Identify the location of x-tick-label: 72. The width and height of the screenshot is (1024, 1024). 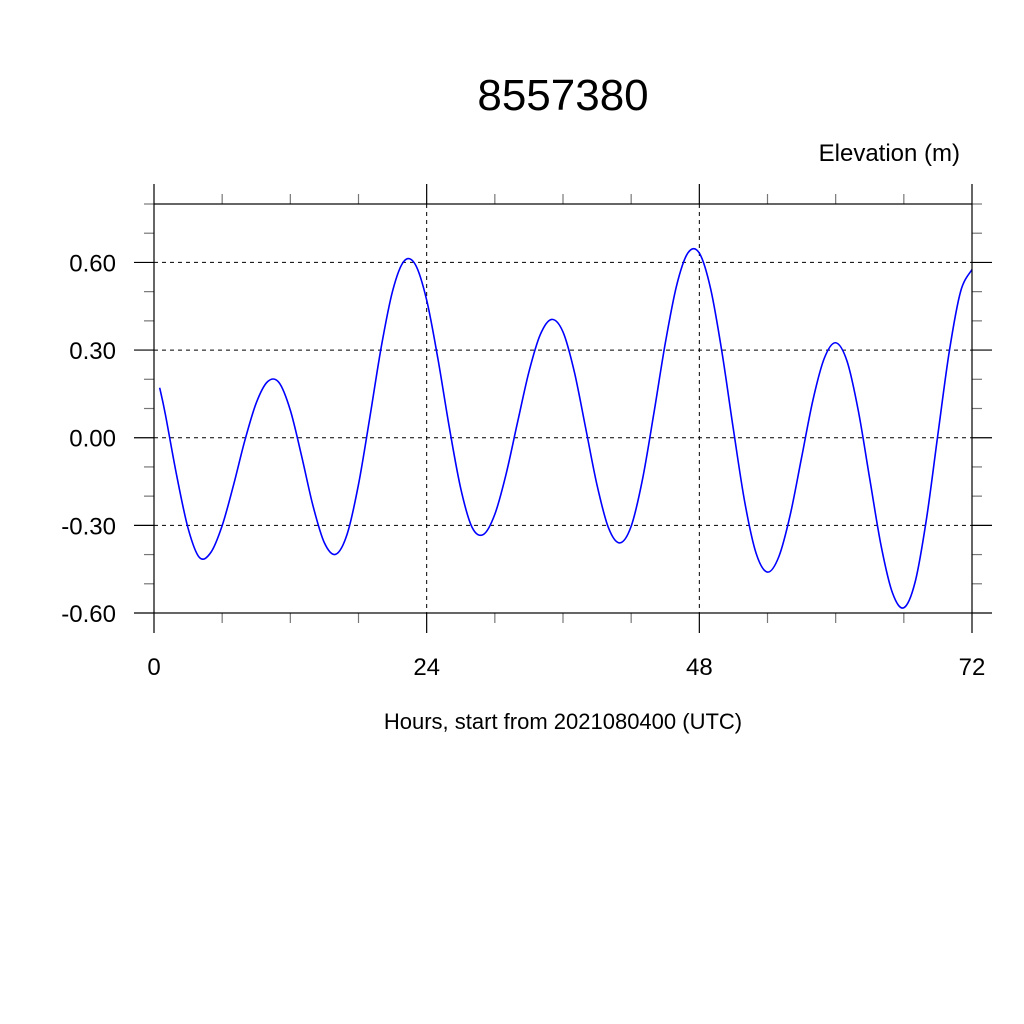
(972, 667).